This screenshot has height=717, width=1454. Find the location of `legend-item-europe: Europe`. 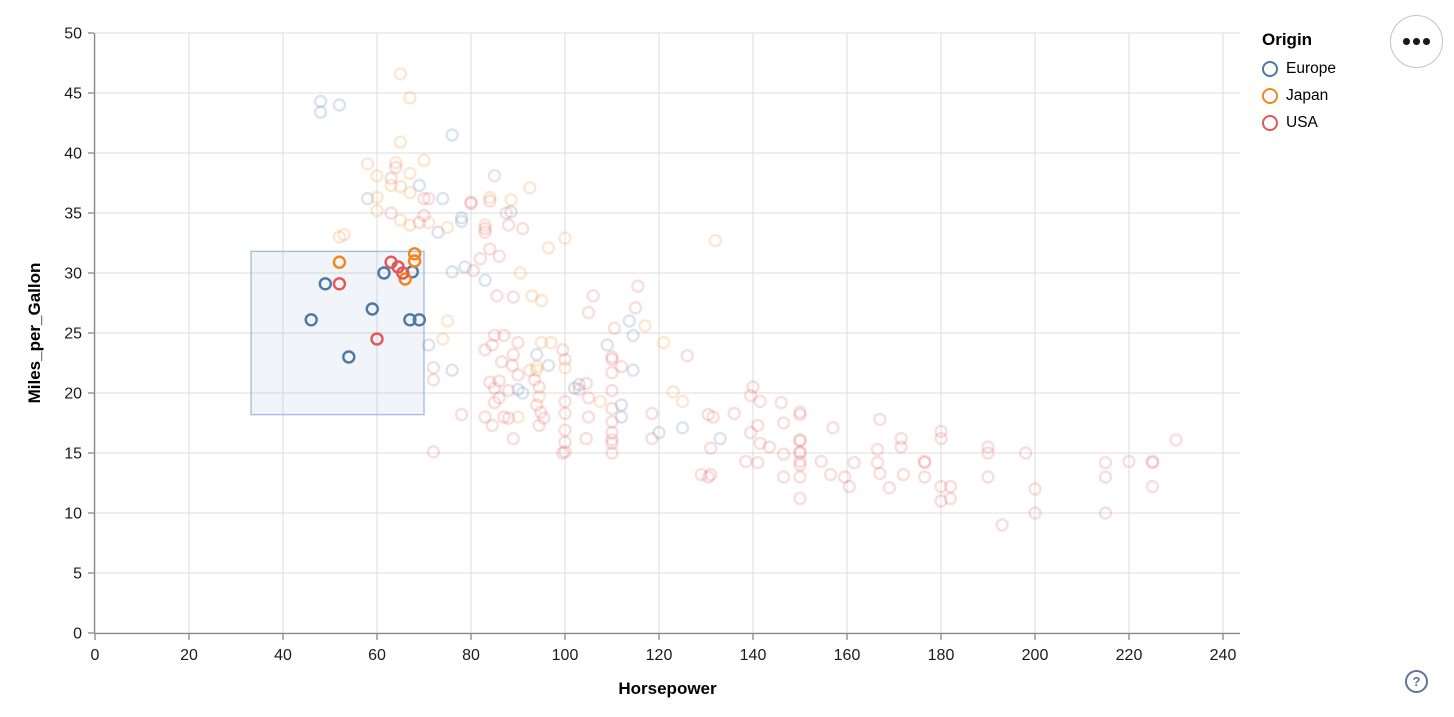

legend-item-europe: Europe is located at coordinates (1299, 69).